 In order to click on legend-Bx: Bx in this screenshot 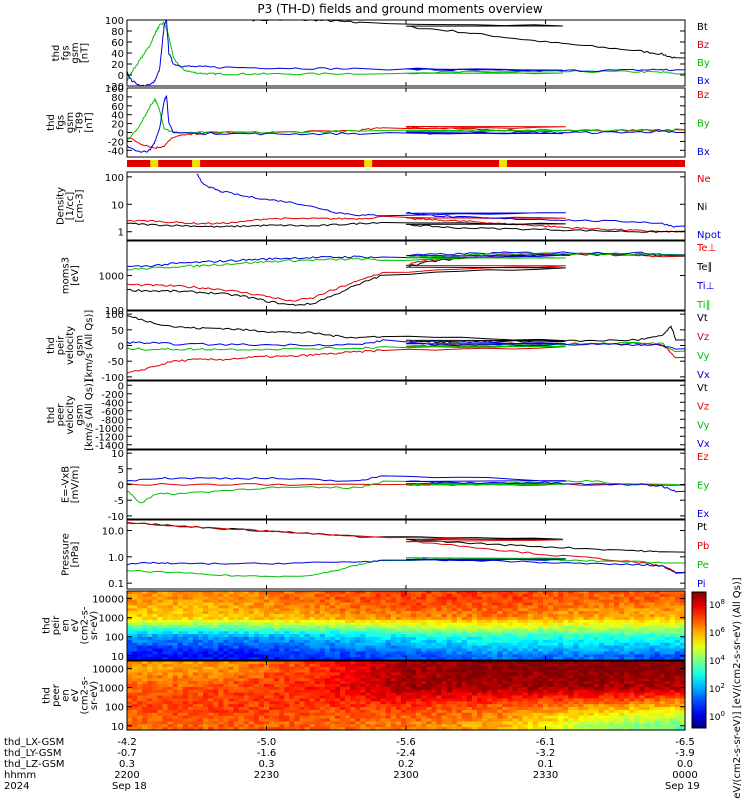, I will do `click(703, 81)`.